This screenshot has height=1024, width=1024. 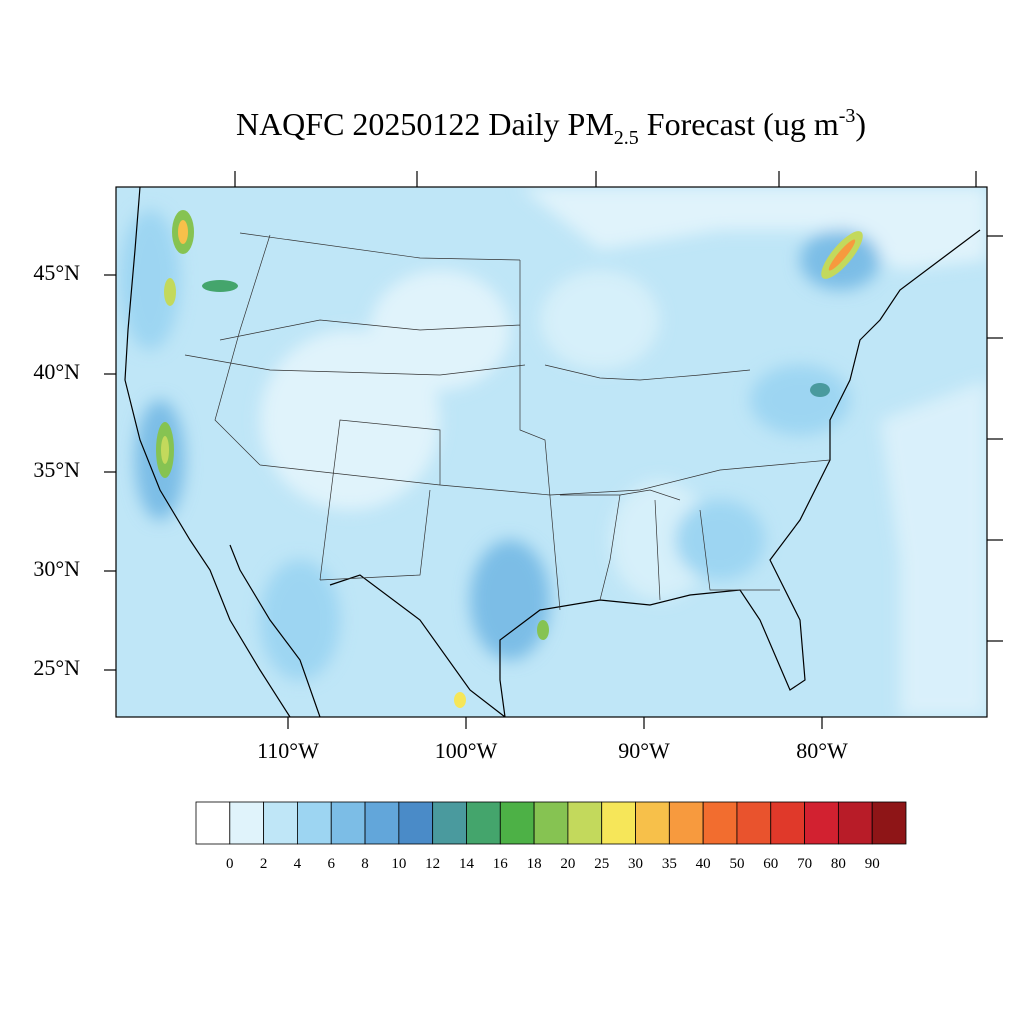 What do you see at coordinates (56, 568) in the screenshot?
I see `lat-label: 30°N` at bounding box center [56, 568].